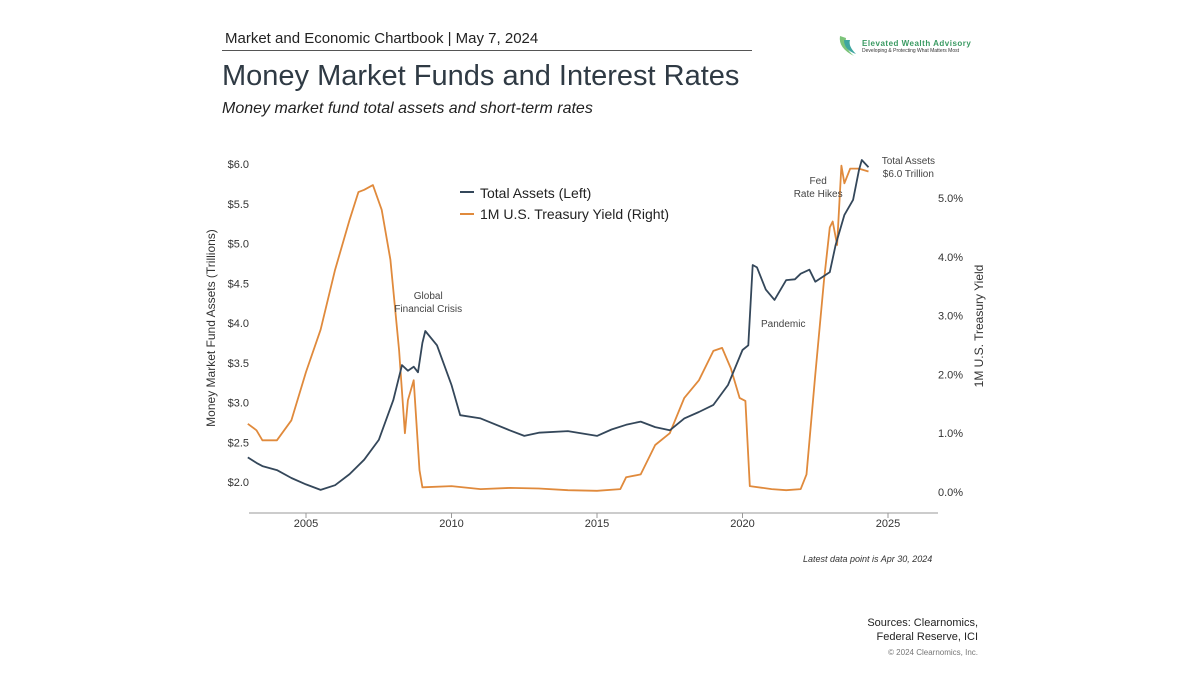 The width and height of the screenshot is (1200, 675). Describe the element at coordinates (535, 193) in the screenshot. I see `legend-label-assets: Total Assets (Left)` at that location.